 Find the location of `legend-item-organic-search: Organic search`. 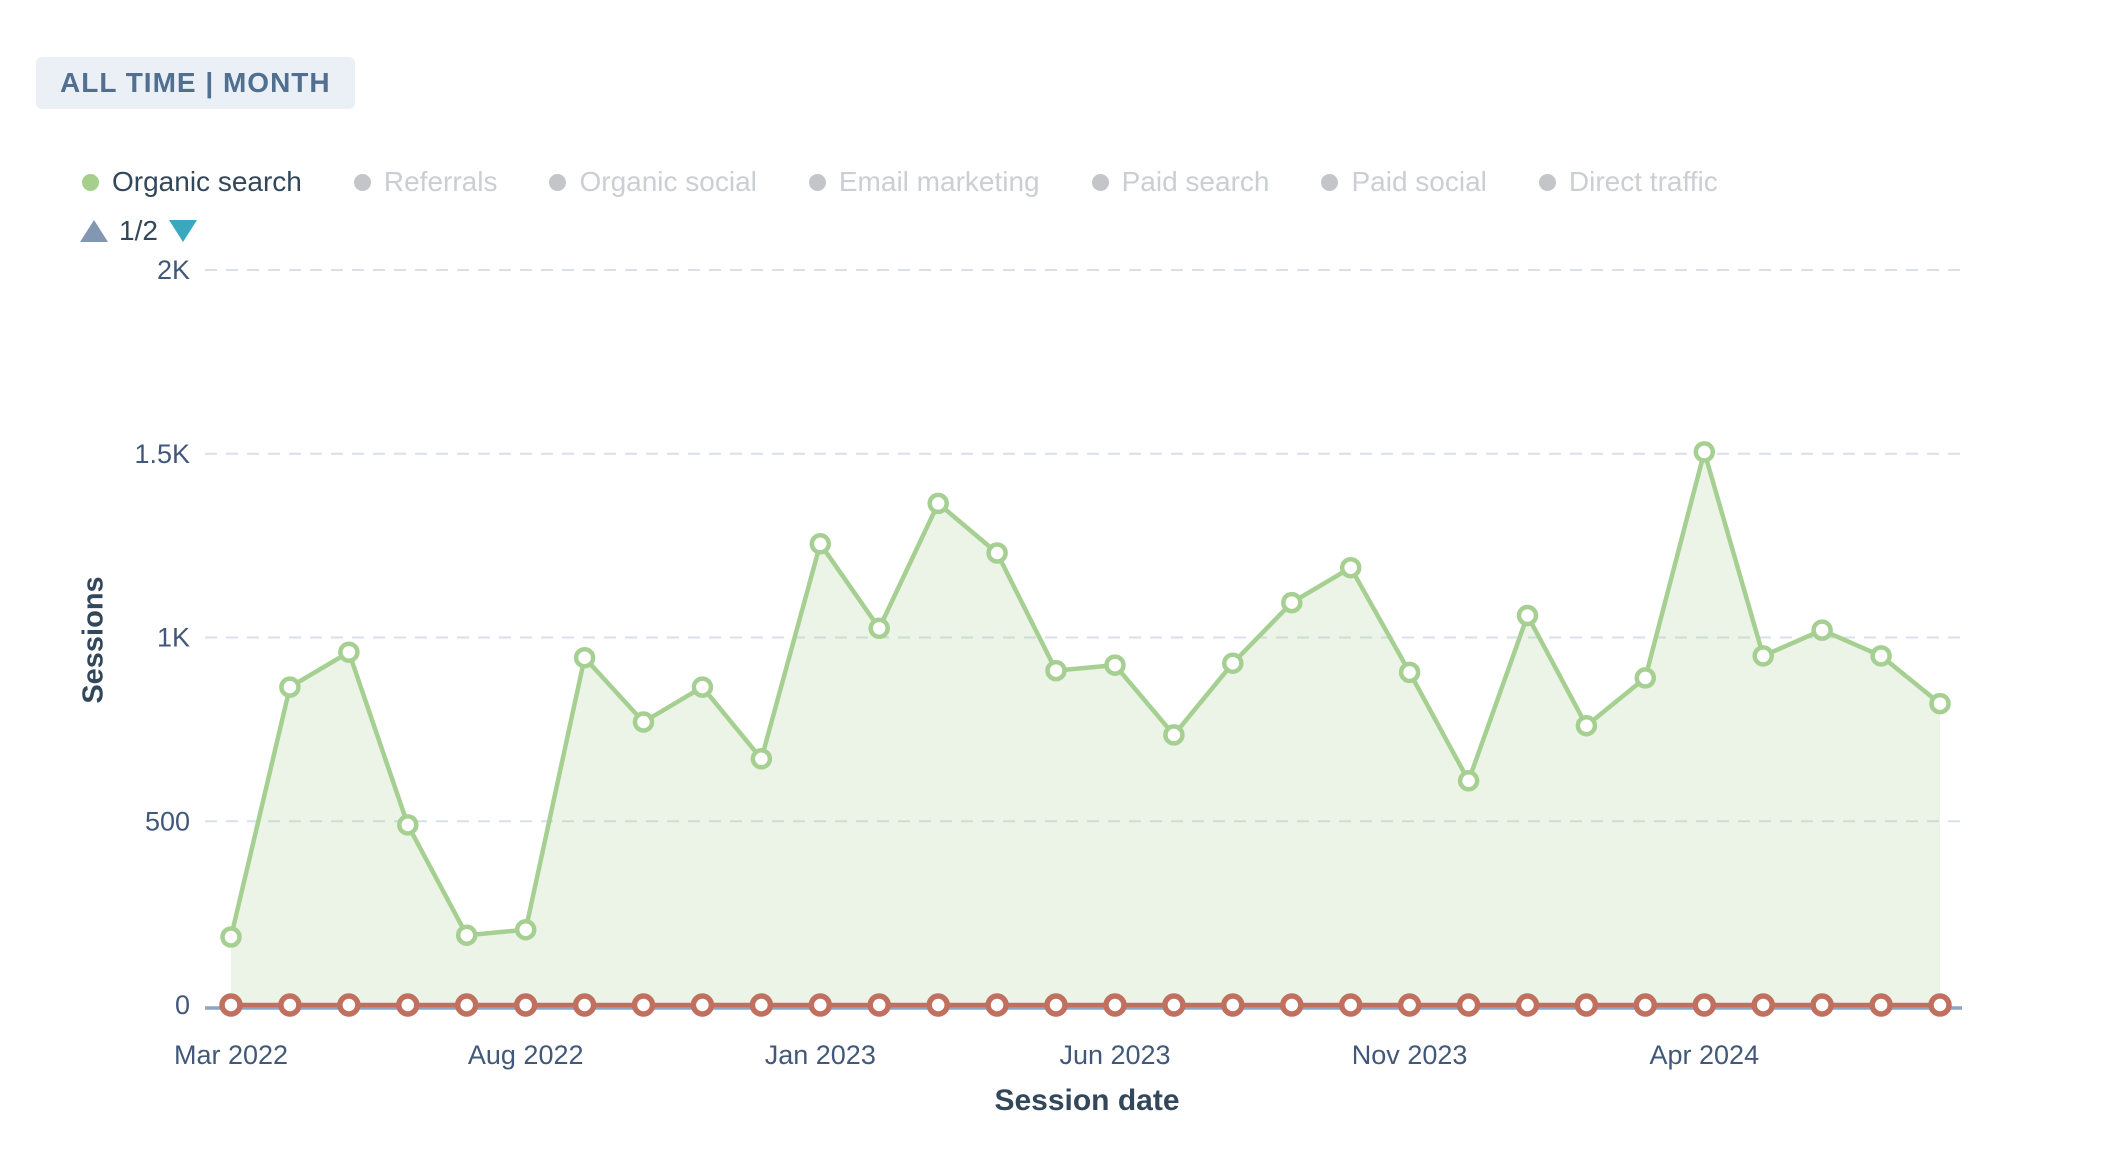

legend-item-organic-search: Organic search is located at coordinates (192, 182).